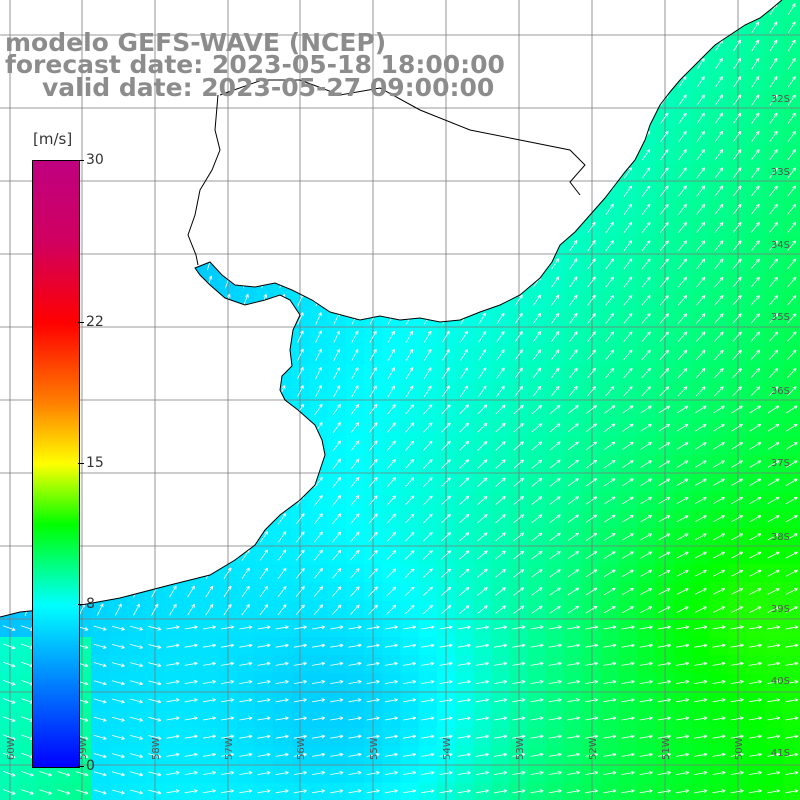 The height and width of the screenshot is (800, 800). What do you see at coordinates (268, 87) in the screenshot?
I see `valid-date: valid date: 2023-05-27 09:00:00` at bounding box center [268, 87].